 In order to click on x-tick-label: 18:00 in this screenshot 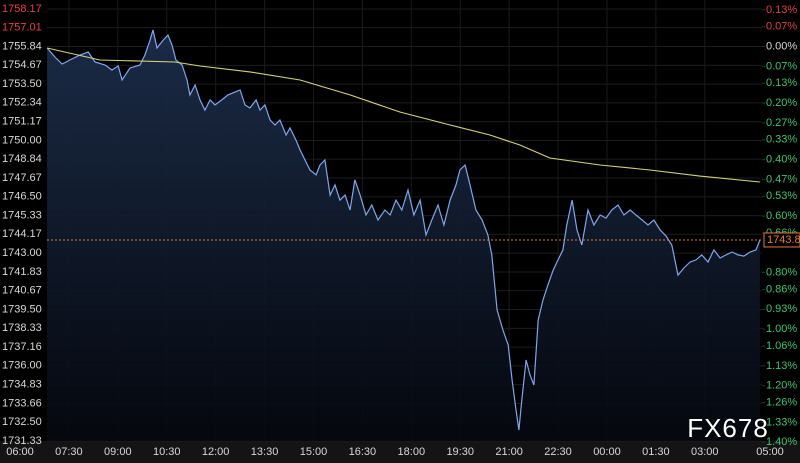, I will do `click(412, 452)`.